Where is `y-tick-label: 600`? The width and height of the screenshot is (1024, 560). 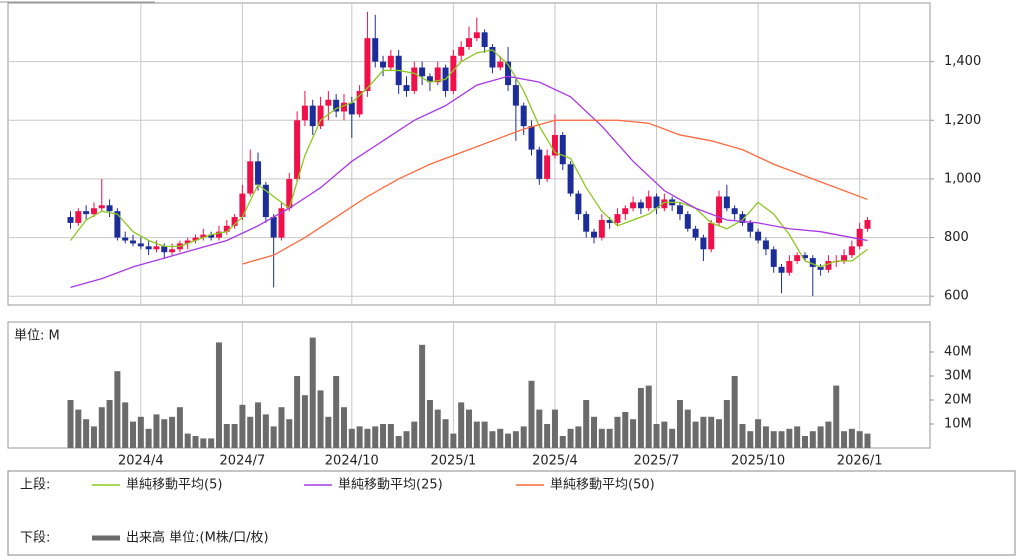 y-tick-label: 600 is located at coordinates (956, 296).